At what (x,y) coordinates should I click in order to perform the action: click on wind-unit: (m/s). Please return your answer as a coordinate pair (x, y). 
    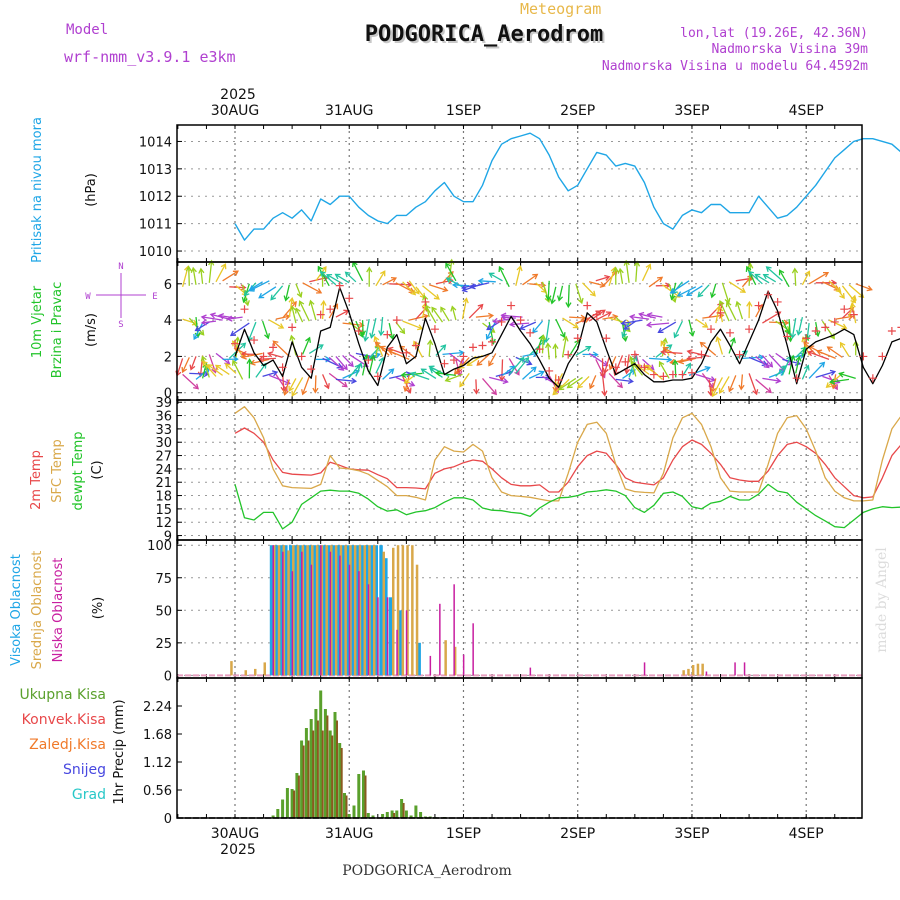
    Looking at the image, I should click on (91, 330).